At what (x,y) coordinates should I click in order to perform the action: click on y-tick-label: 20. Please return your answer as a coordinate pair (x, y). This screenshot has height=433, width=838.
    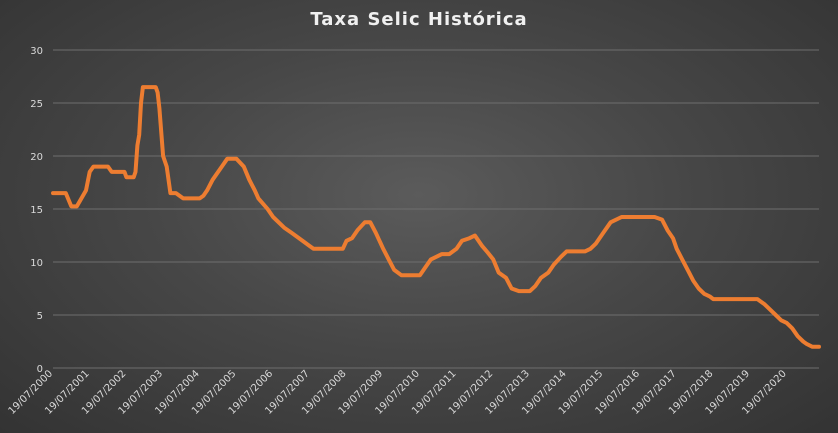
    Looking at the image, I should click on (36, 157).